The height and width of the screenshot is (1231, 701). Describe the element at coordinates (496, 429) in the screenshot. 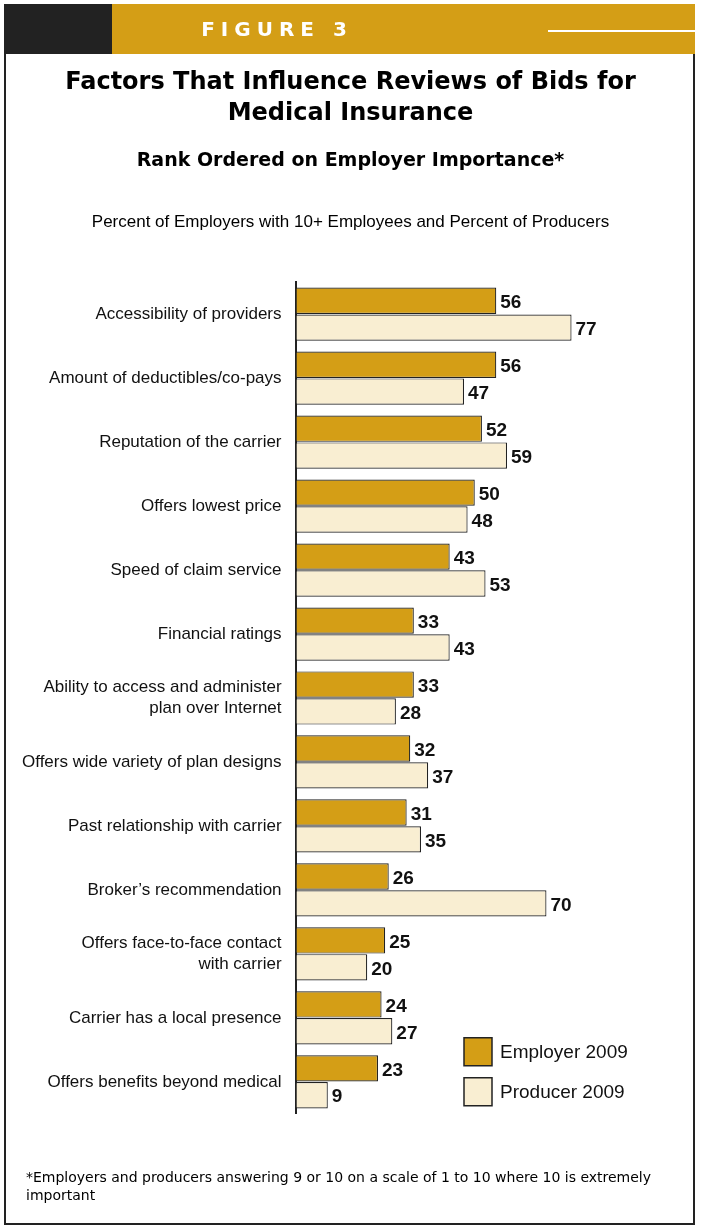

I see `data-label: 52` at that location.